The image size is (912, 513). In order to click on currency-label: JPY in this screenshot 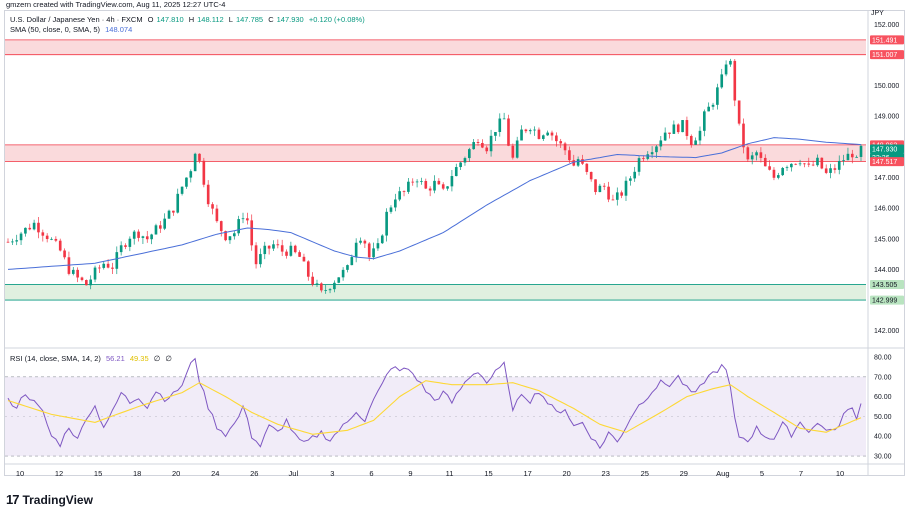, I will do `click(877, 13)`.